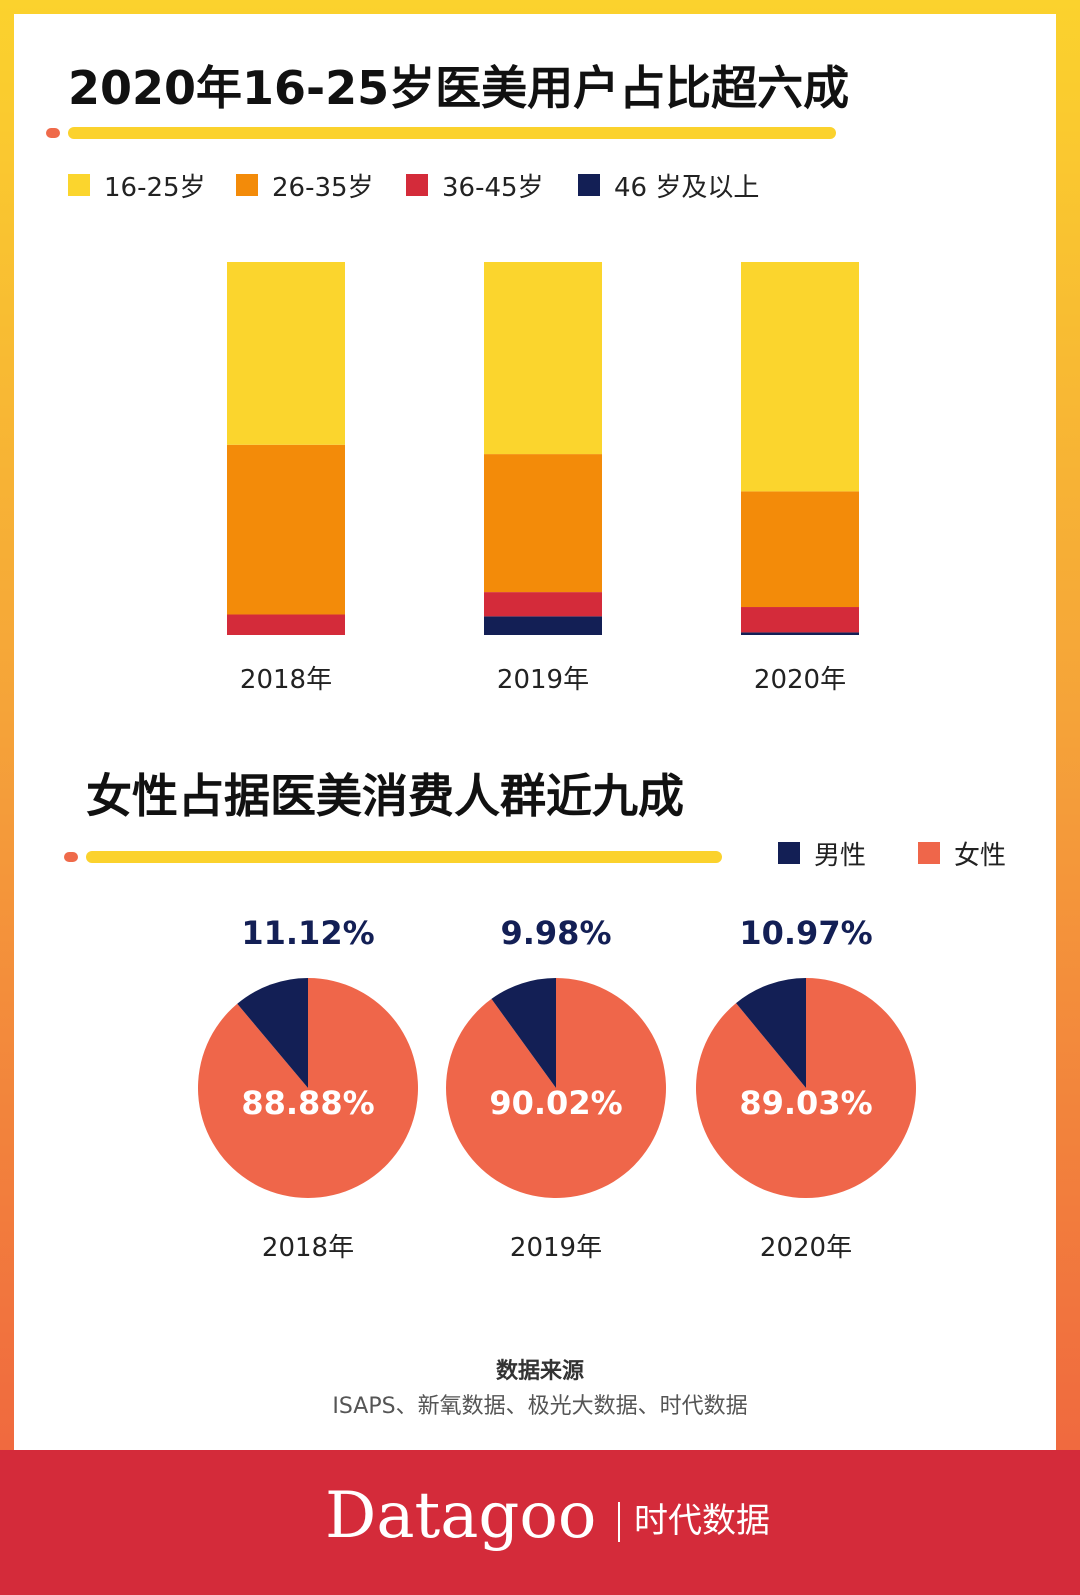  What do you see at coordinates (307, 1103) in the screenshot?
I see `pie-label-female: 88.88%` at bounding box center [307, 1103].